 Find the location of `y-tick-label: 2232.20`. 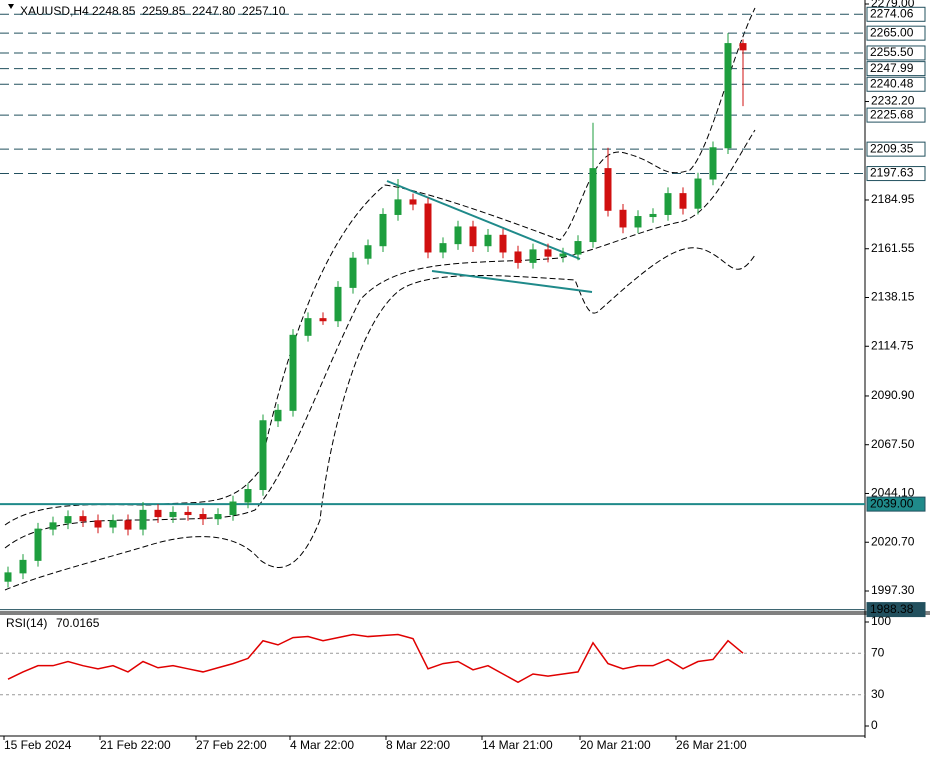

y-tick-label: 2232.20 is located at coordinates (893, 101).